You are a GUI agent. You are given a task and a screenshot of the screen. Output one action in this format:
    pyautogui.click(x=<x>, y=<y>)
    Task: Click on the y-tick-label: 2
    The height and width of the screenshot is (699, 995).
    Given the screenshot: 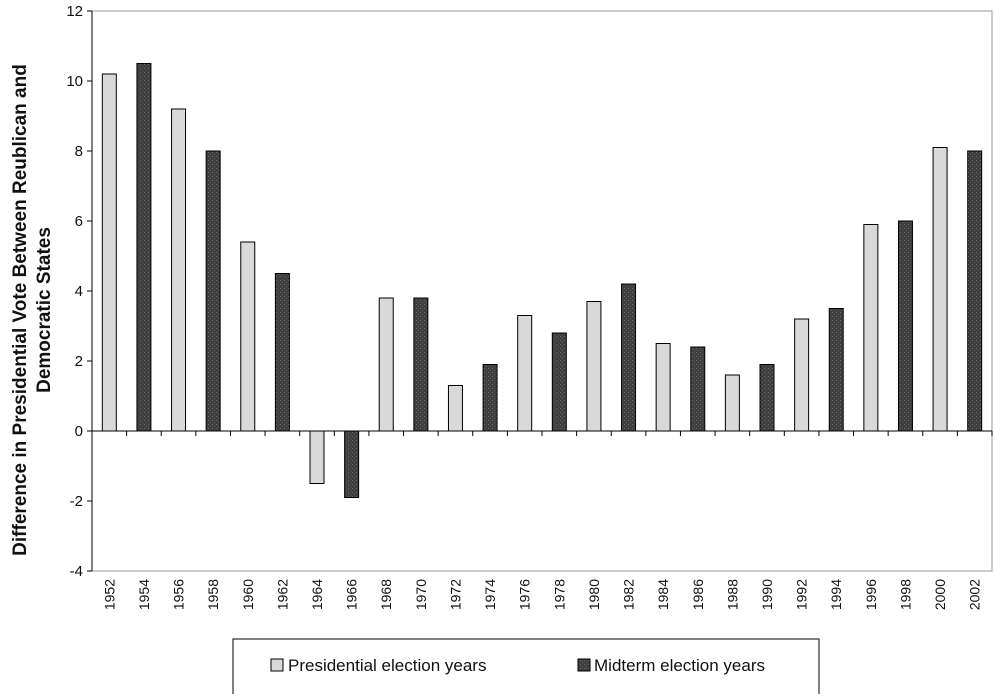 What is the action you would take?
    pyautogui.click(x=79, y=361)
    